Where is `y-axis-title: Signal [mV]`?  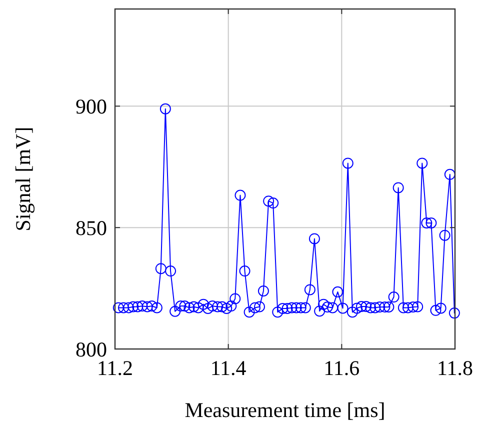
y-axis-title: Signal [mV] is located at coordinates (23, 179).